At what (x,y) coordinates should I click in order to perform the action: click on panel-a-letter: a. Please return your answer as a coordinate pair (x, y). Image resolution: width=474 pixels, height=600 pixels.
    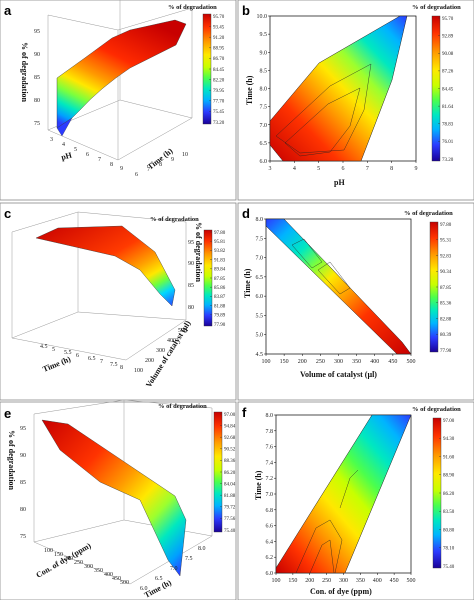
    Looking at the image, I should click on (8, 10).